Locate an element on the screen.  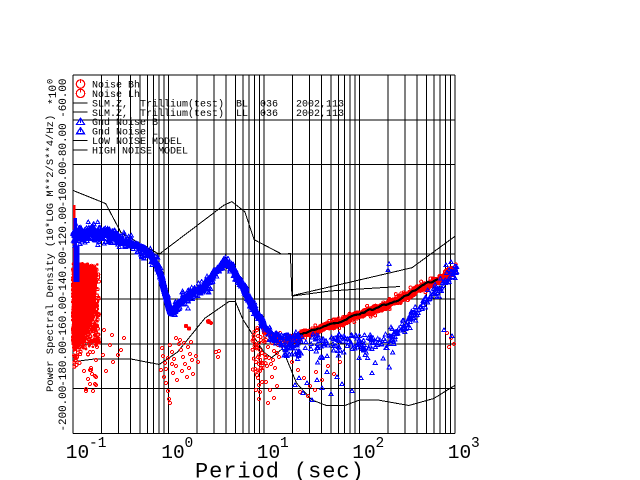
svg-text: 1 is located at coordinates (284, 444).